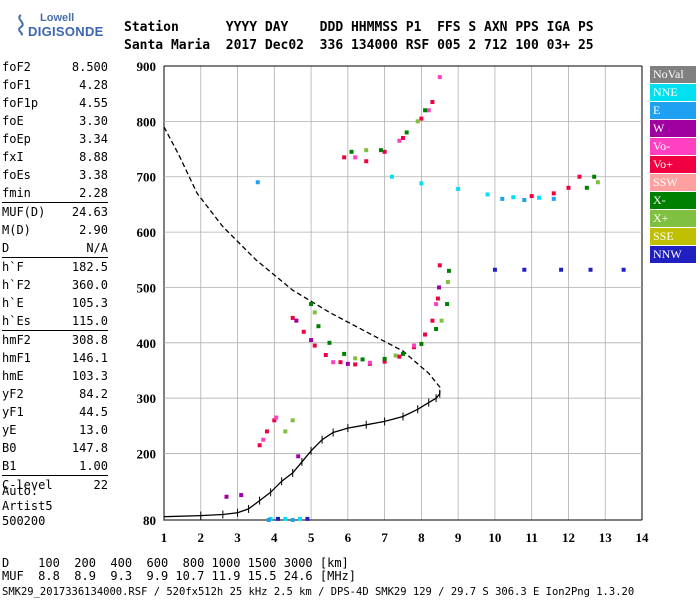 The image size is (700, 600). I want to click on param-row: h`Es 115.0, so click(55, 321).